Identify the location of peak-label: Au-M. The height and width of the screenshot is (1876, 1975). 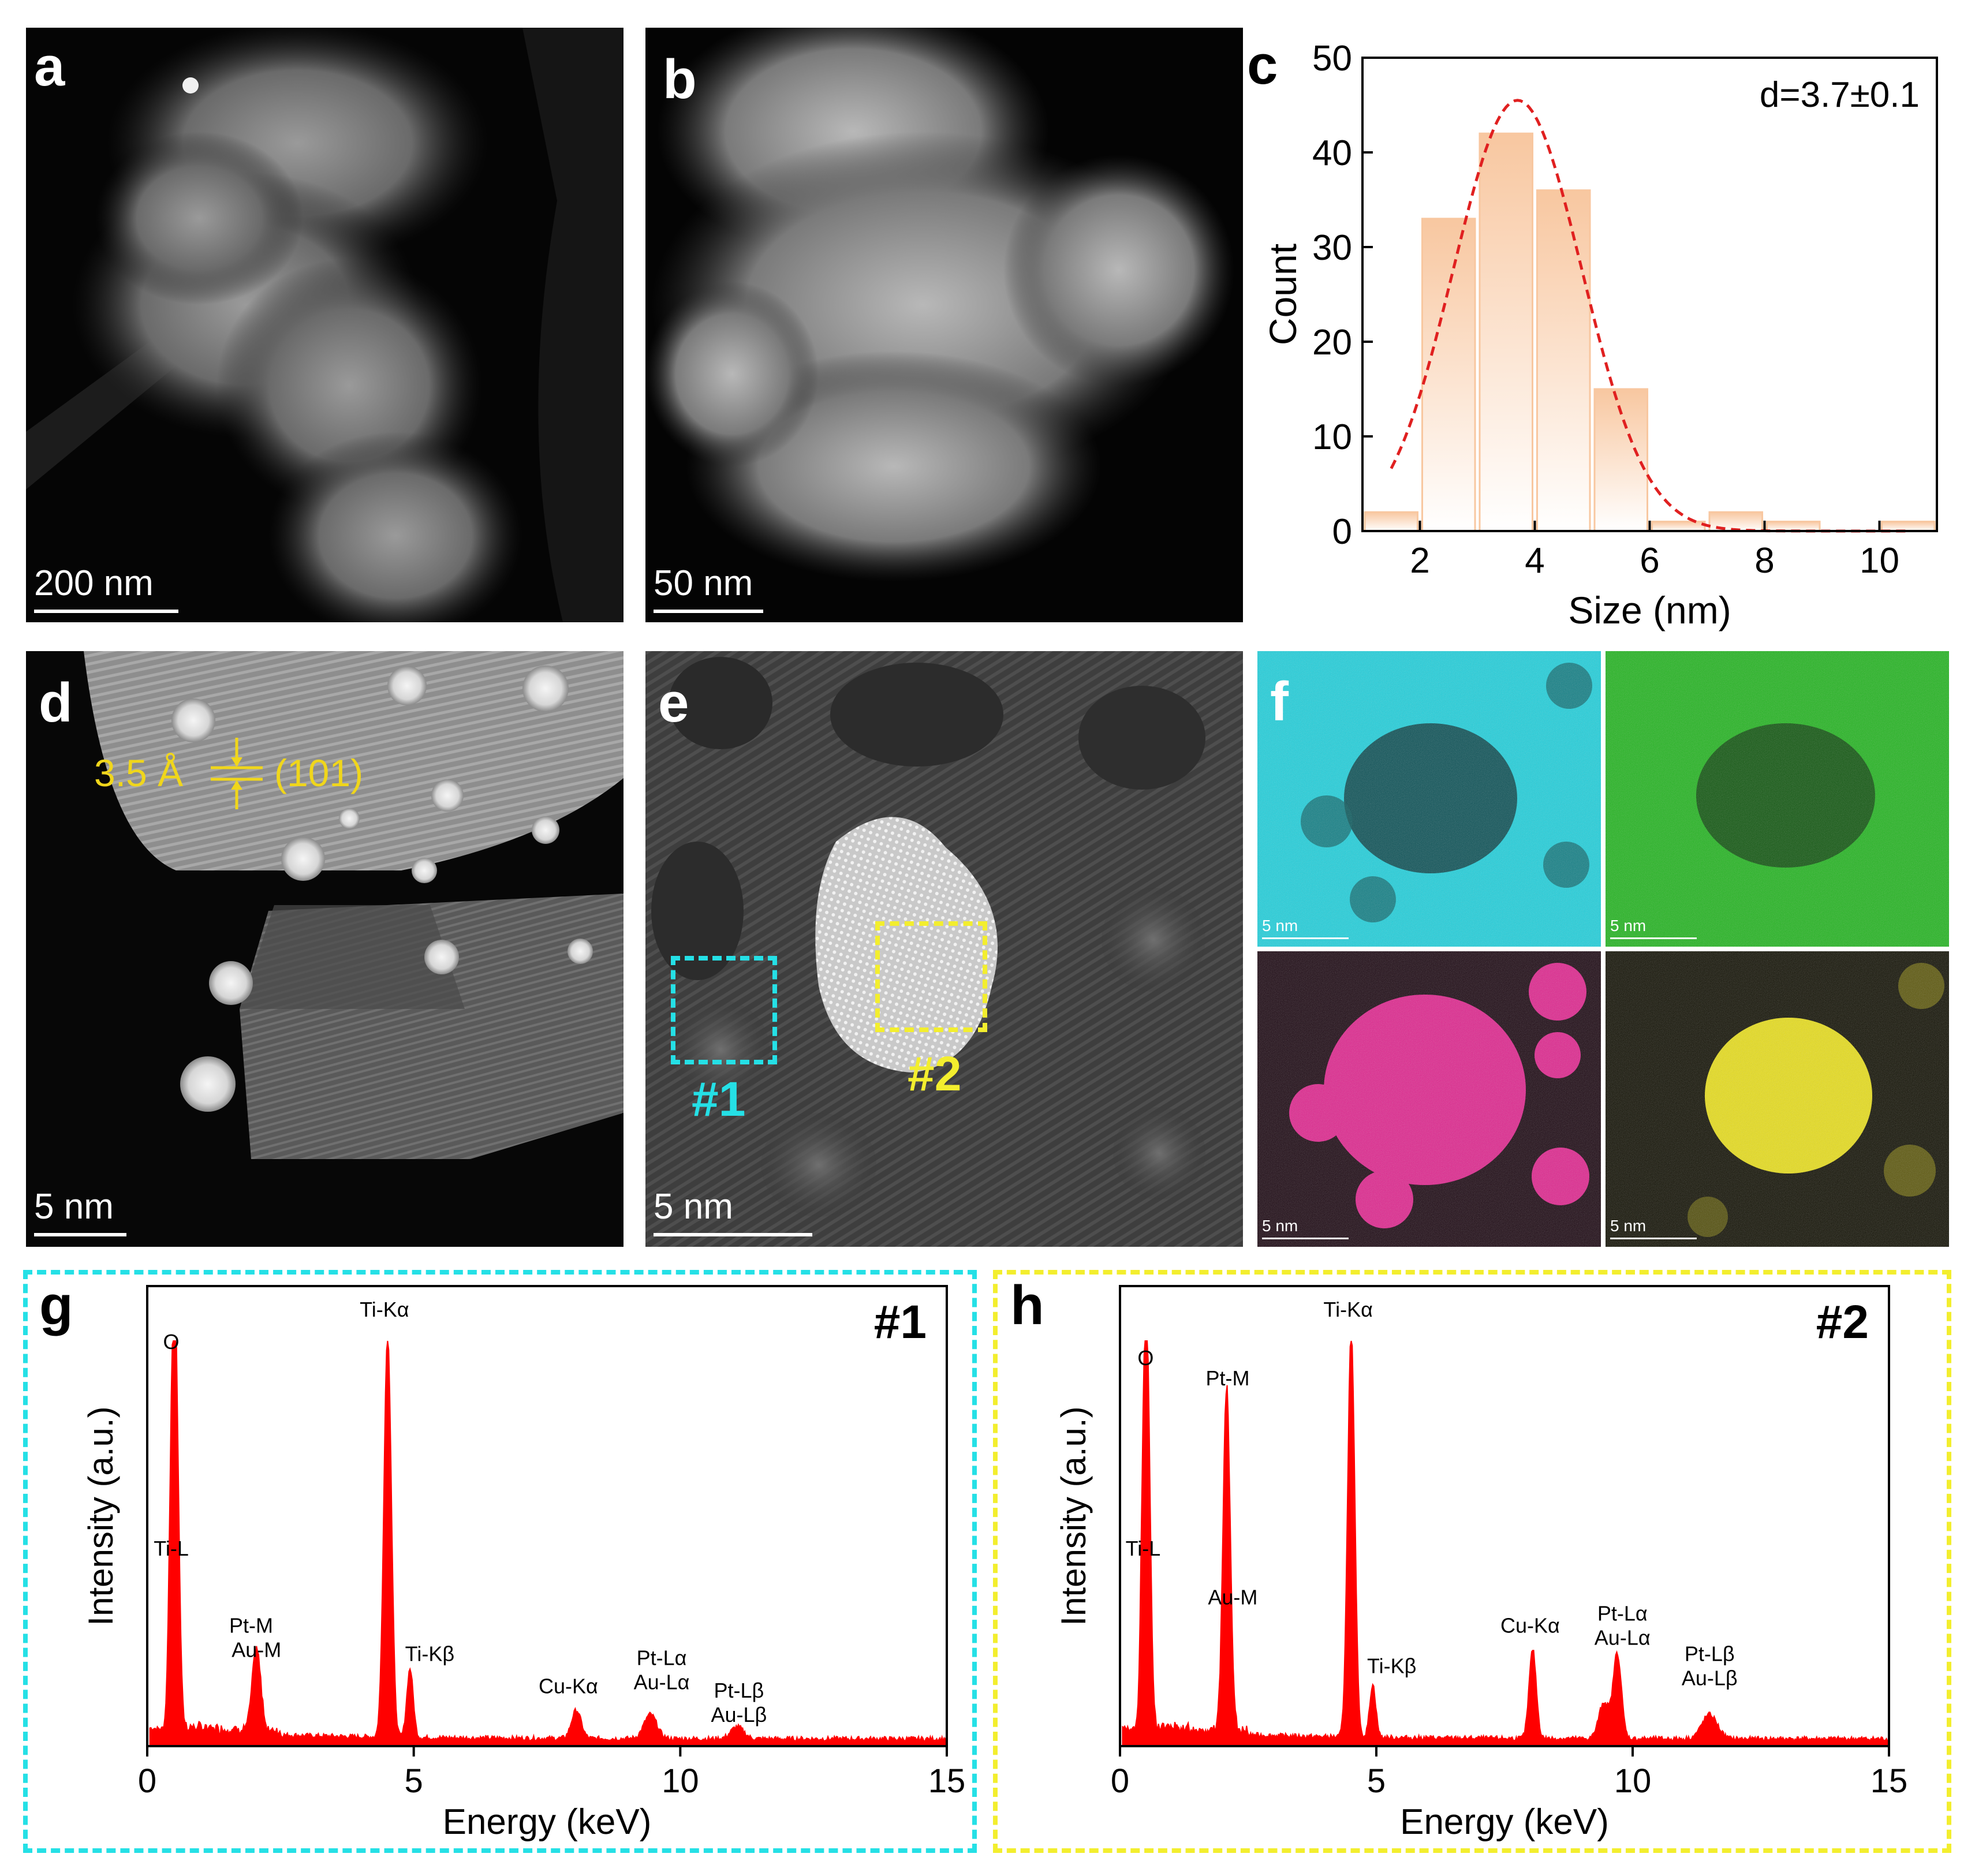
(256, 1650).